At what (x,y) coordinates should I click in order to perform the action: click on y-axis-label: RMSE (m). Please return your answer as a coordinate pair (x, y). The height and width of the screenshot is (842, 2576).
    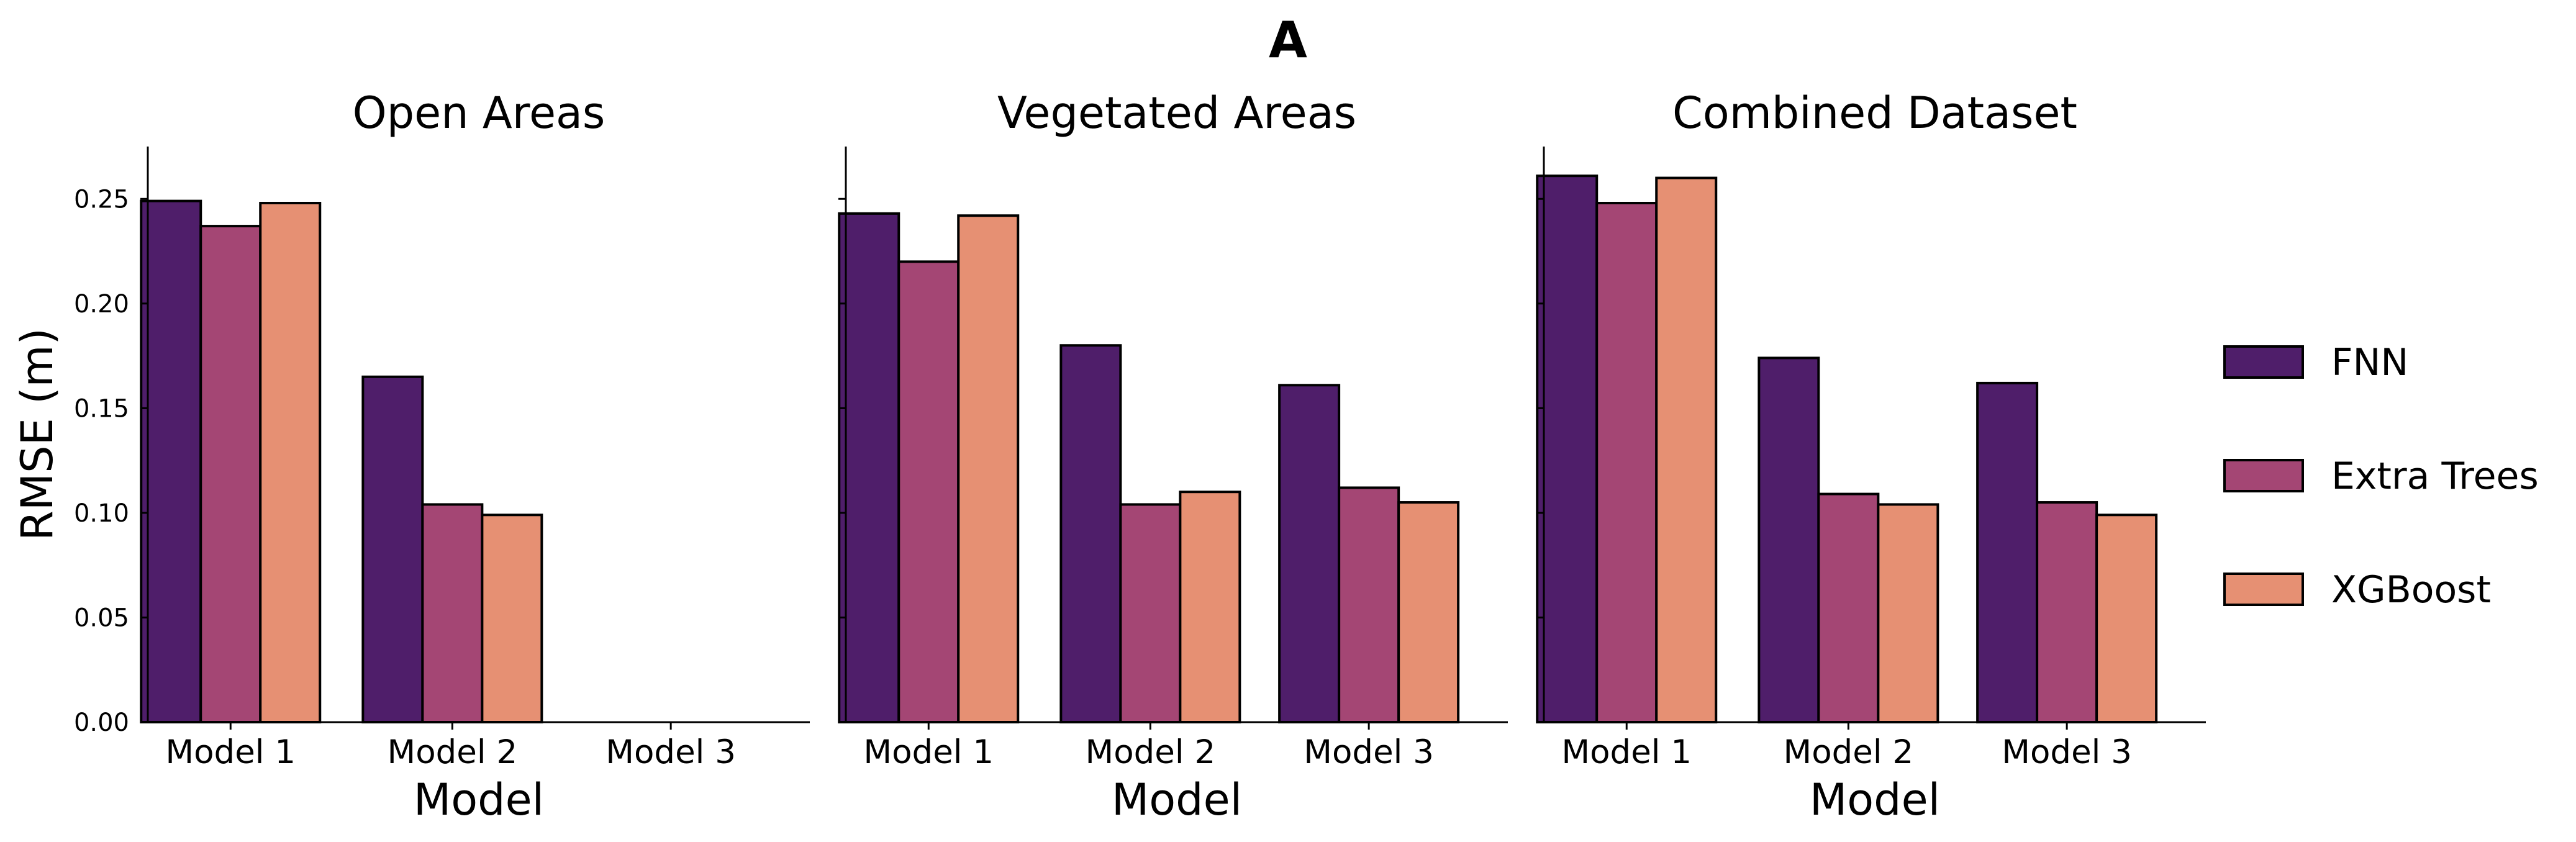
    Looking at the image, I should click on (37, 434).